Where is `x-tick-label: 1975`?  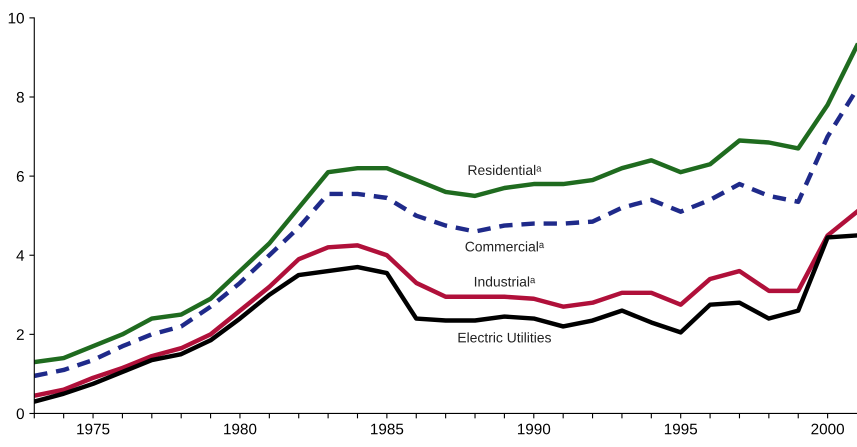 x-tick-label: 1975 is located at coordinates (93, 429).